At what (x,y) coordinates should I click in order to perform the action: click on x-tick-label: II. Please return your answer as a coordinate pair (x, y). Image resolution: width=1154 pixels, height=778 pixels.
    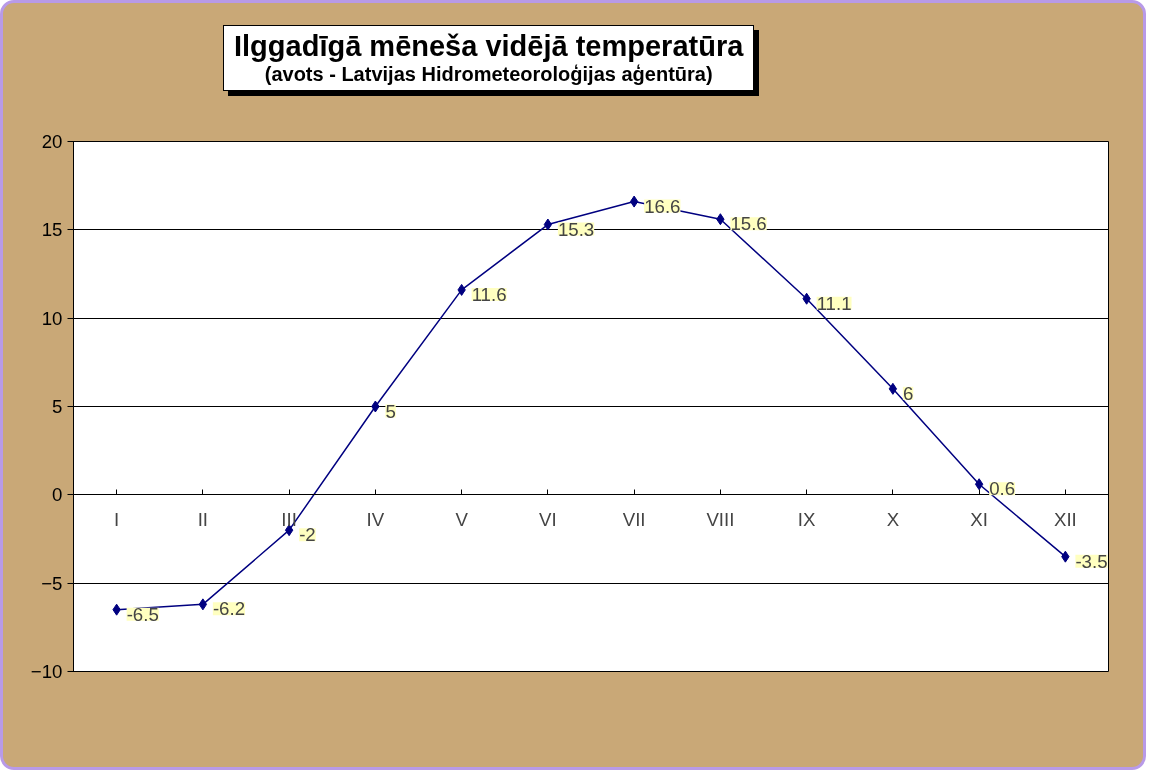
    Looking at the image, I should click on (203, 519).